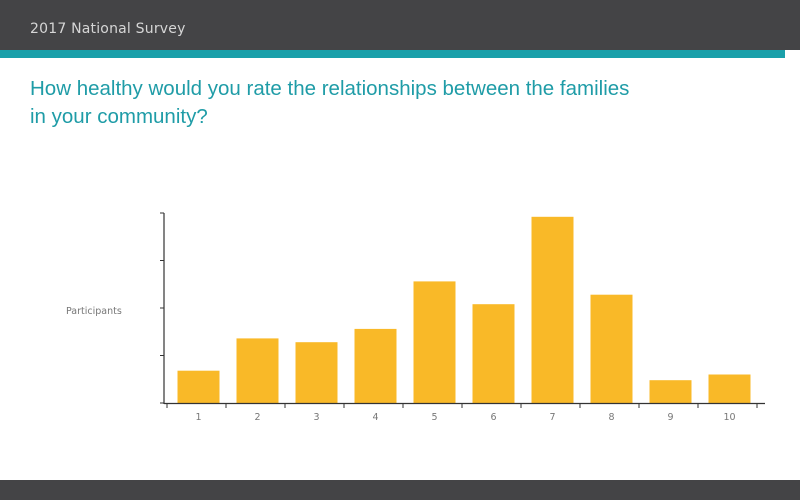 The height and width of the screenshot is (500, 800). Describe the element at coordinates (375, 417) in the screenshot. I see `x-tick-label-4: 4` at that location.